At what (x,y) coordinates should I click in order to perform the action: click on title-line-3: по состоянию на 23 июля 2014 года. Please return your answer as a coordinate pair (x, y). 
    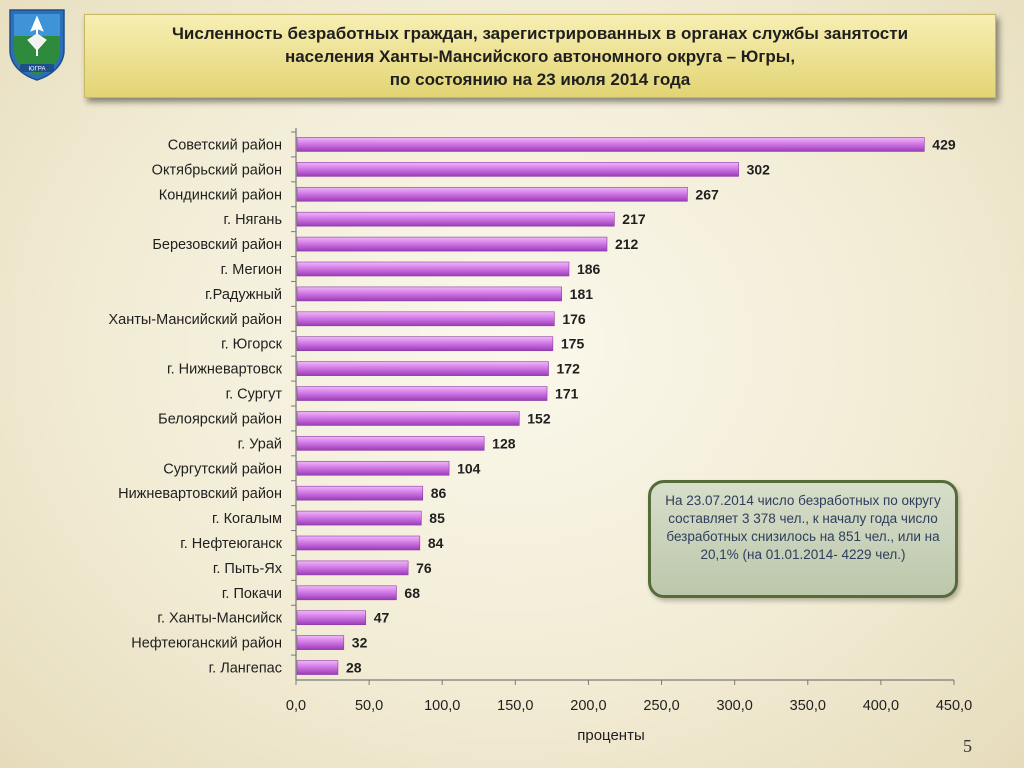
    Looking at the image, I should click on (540, 79).